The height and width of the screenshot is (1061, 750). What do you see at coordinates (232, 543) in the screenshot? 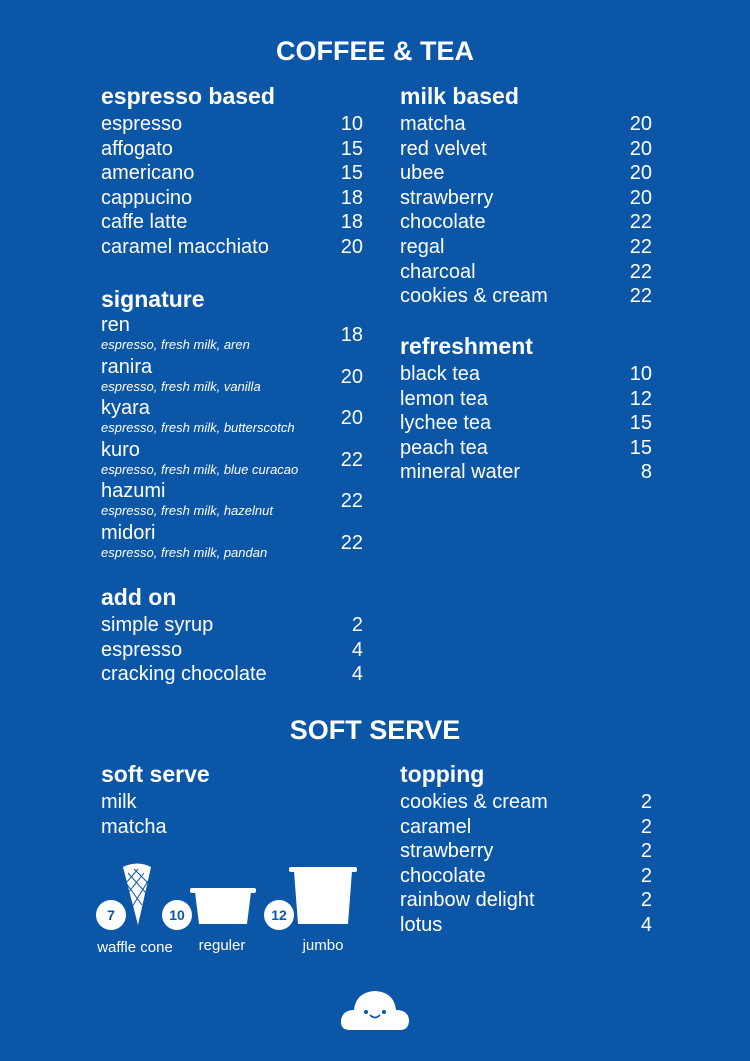
I see `signature-item: midori espresso, fresh milk, pandan 22` at bounding box center [232, 543].